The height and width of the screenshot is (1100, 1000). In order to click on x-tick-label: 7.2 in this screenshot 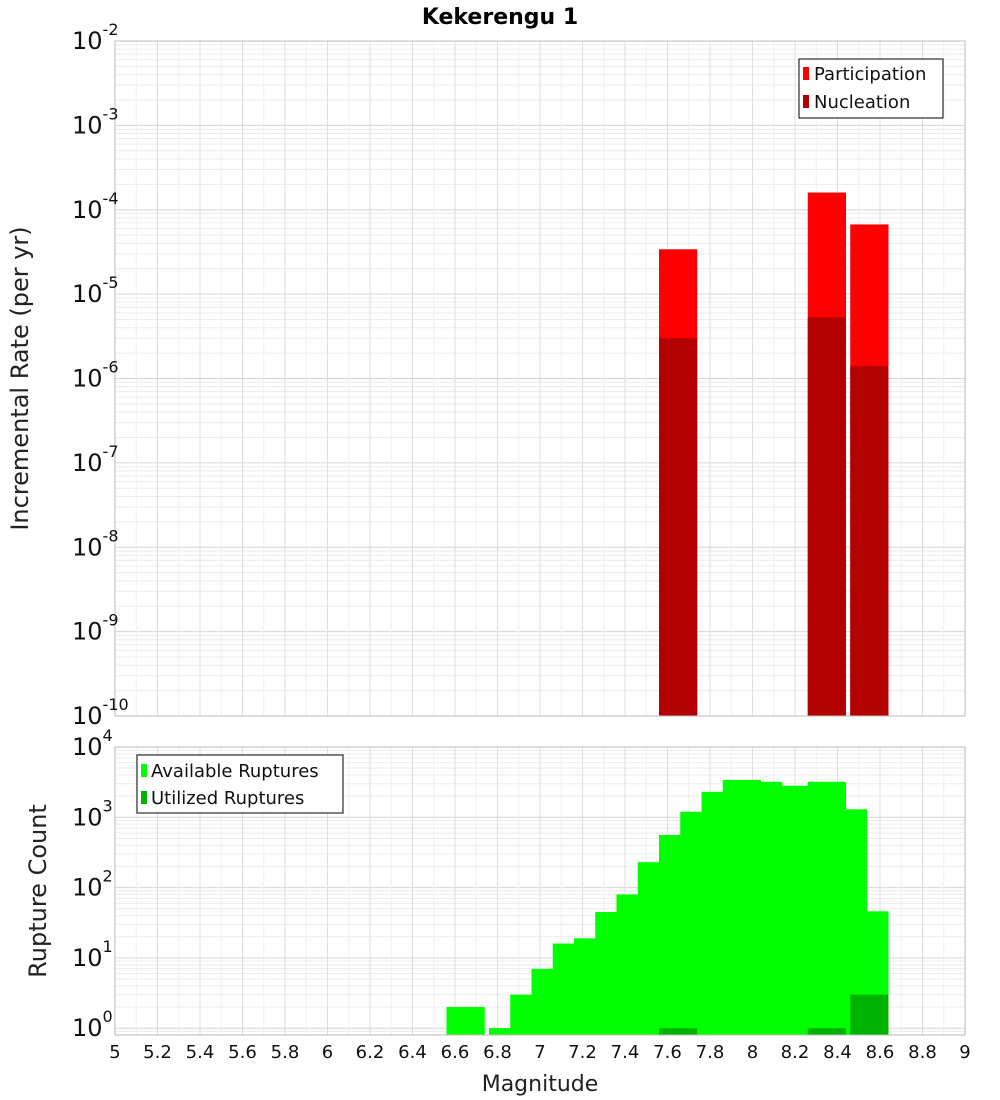, I will do `click(582, 1052)`.